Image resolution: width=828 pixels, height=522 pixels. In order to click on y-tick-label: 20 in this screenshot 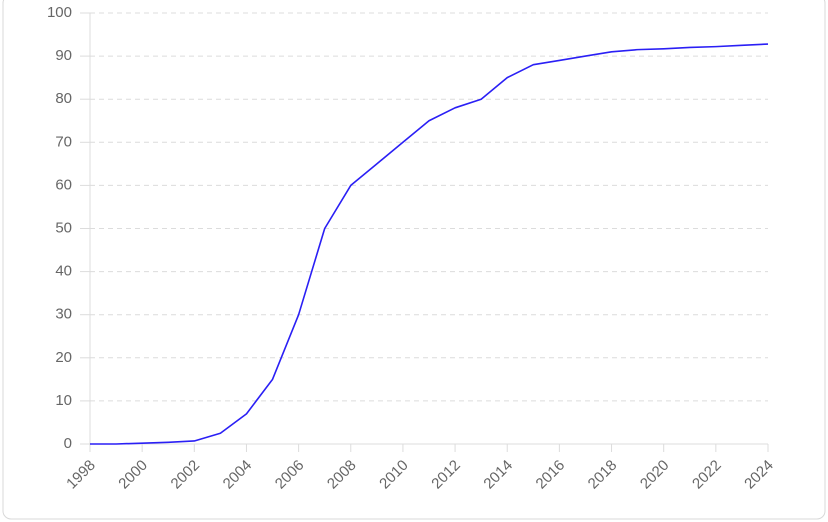, I will do `click(63, 357)`.